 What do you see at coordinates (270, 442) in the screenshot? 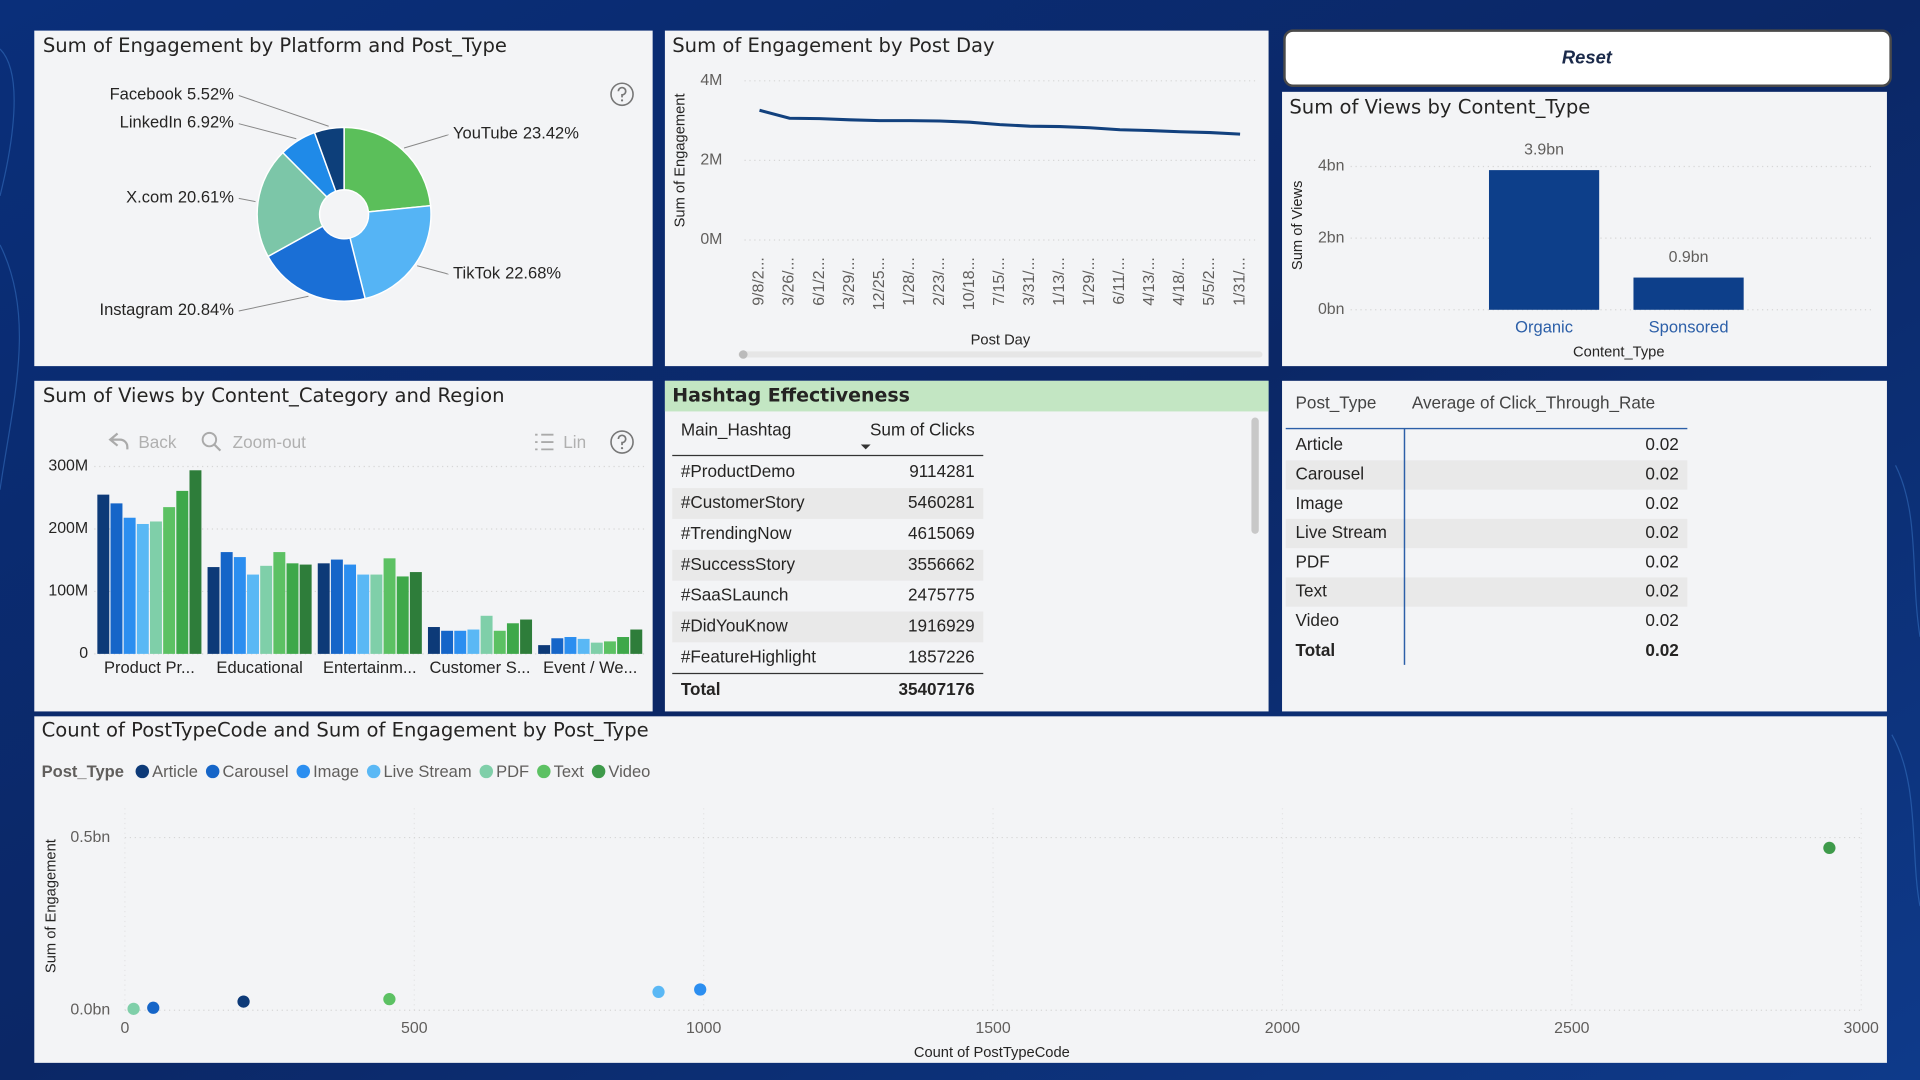
I see `toolbar-zoom-out: Zoom-out` at bounding box center [270, 442].